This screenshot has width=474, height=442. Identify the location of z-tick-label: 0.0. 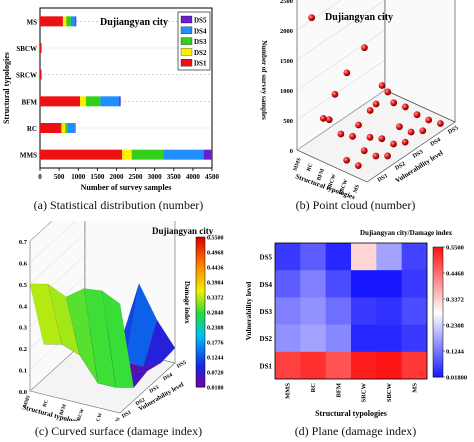
(23, 392).